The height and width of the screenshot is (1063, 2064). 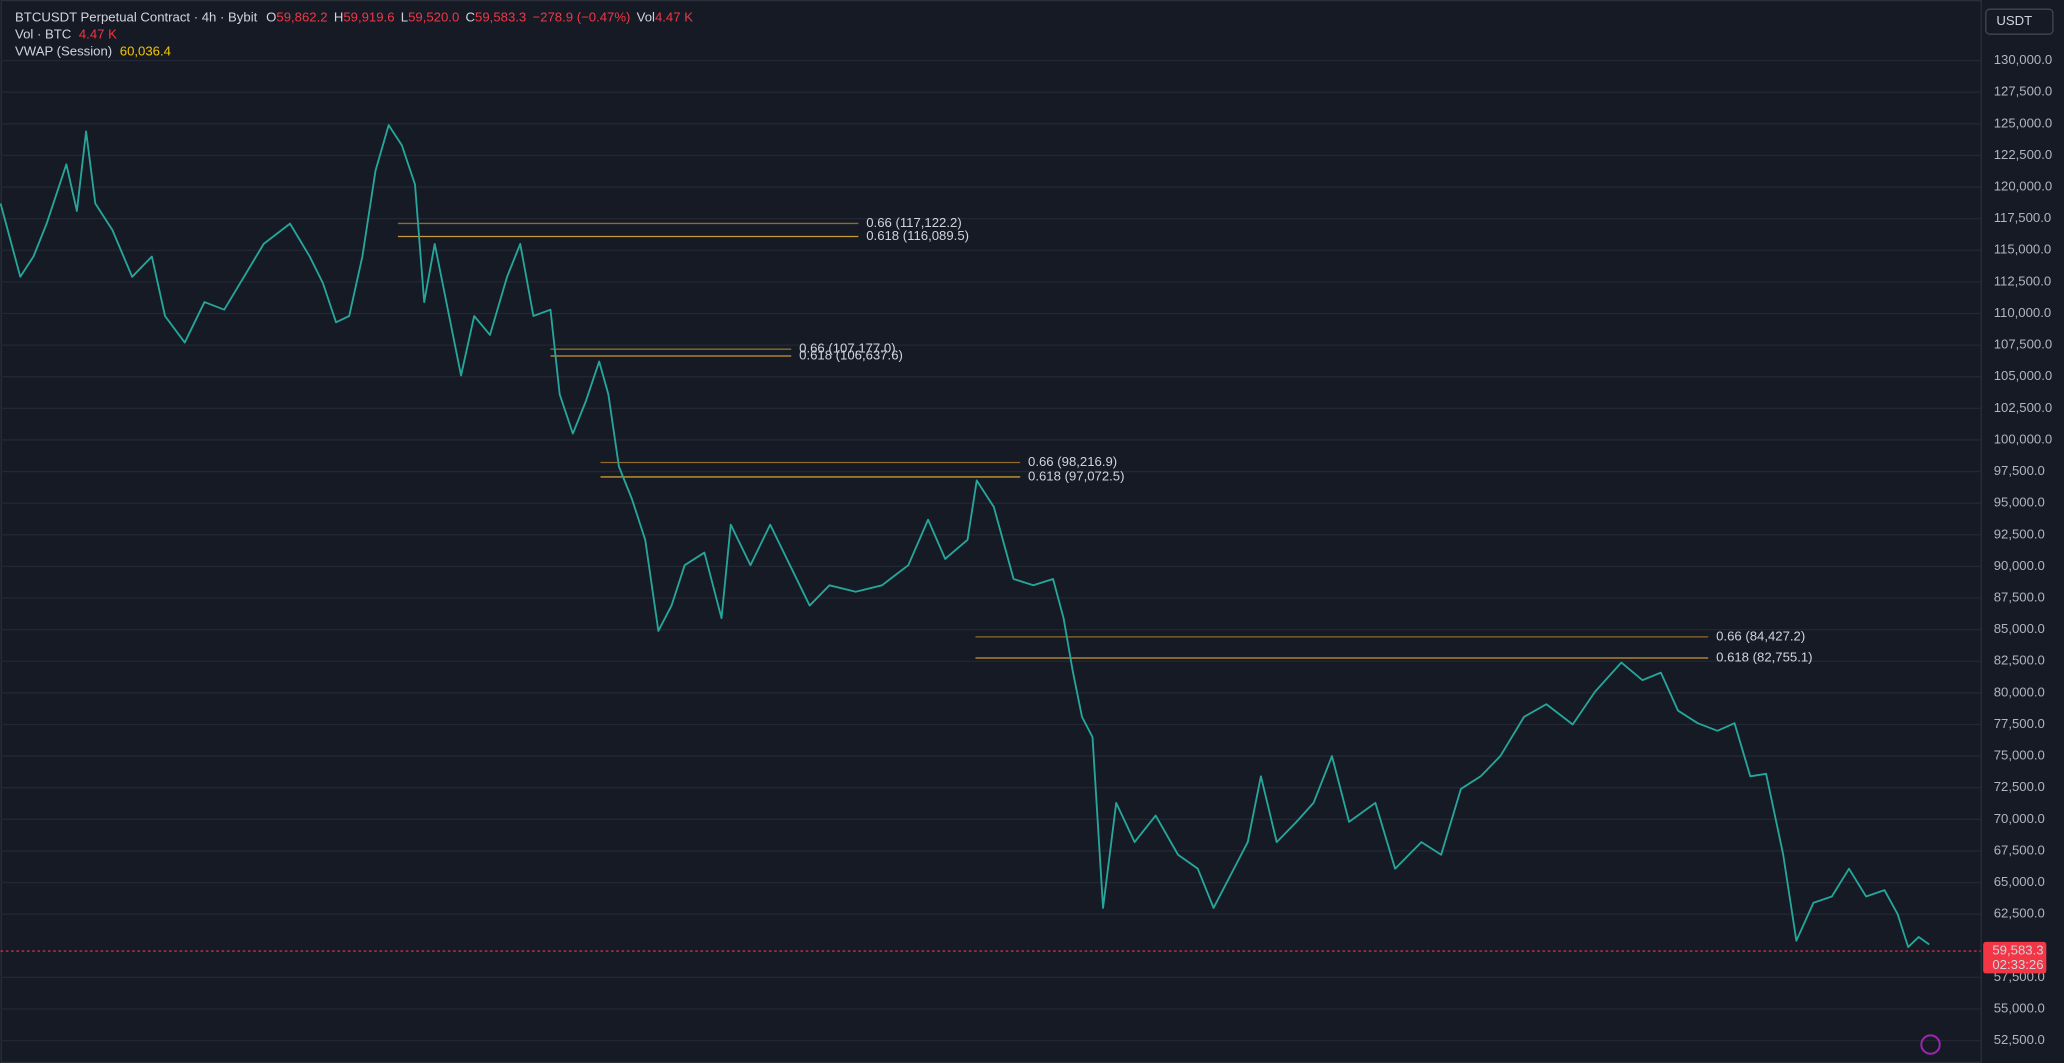 What do you see at coordinates (471, 17) in the screenshot?
I see `close-label: C` at bounding box center [471, 17].